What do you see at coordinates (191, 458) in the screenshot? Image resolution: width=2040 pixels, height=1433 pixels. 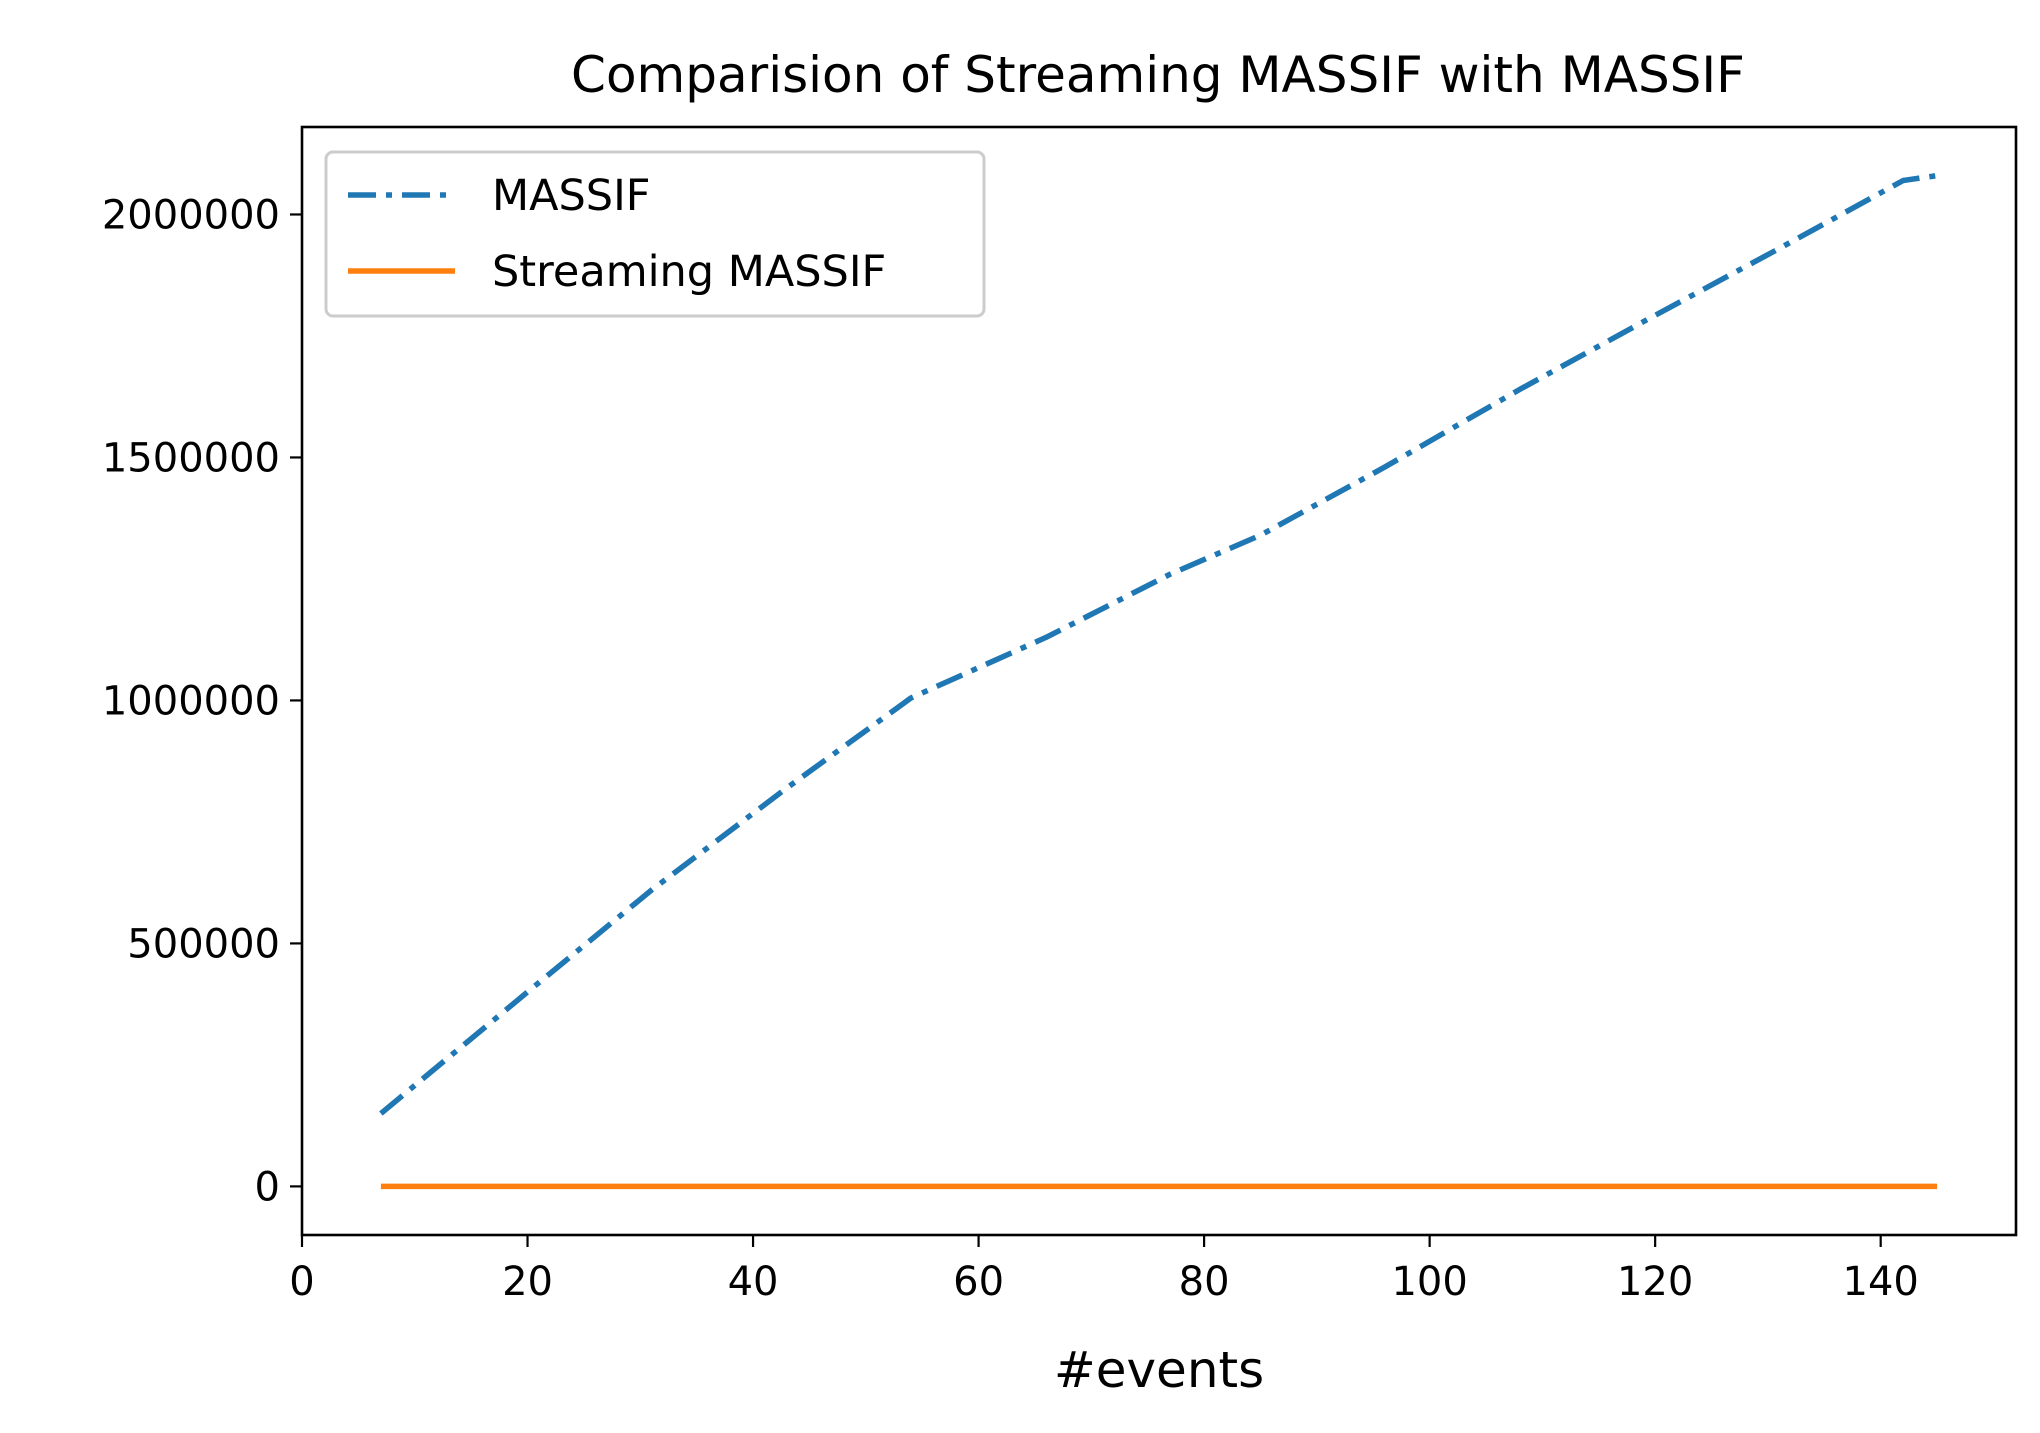 I see `y-tick-label: 1500000` at bounding box center [191, 458].